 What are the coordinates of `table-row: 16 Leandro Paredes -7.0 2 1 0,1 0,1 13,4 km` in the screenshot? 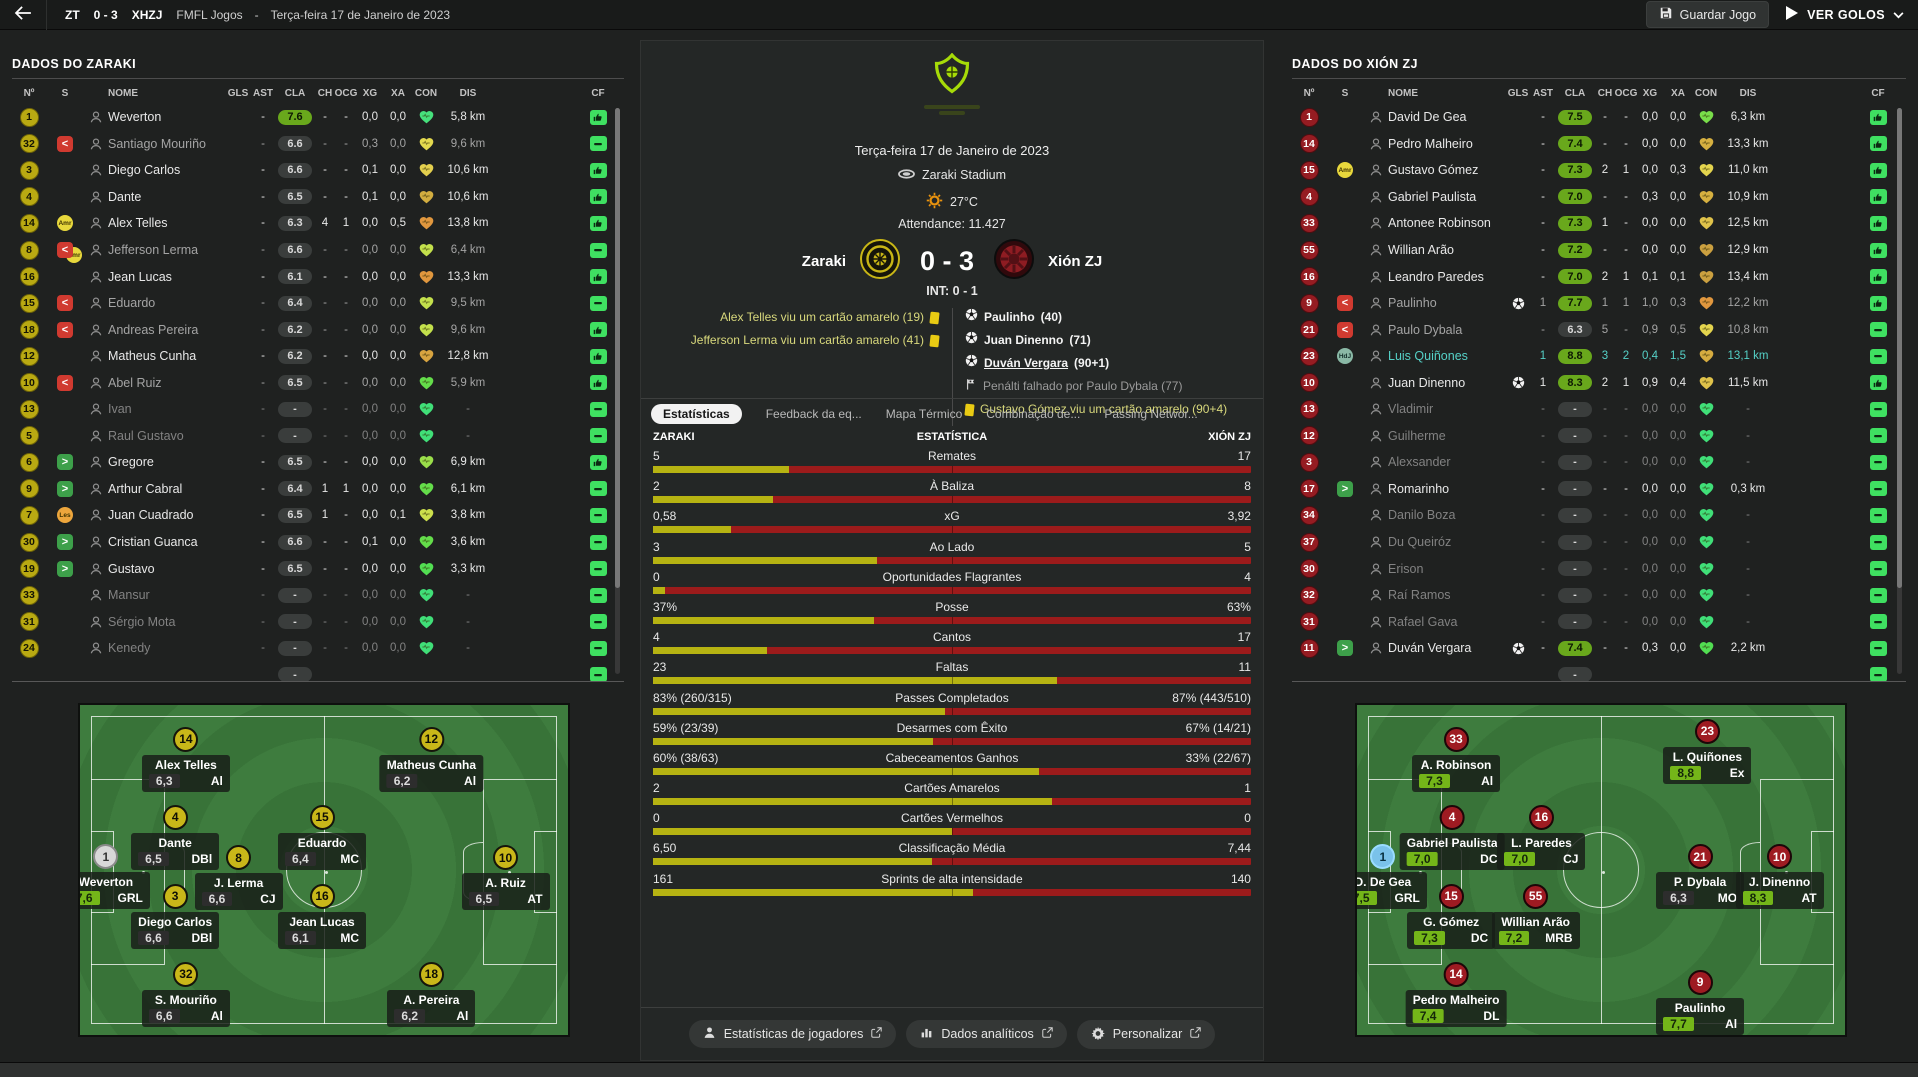 It's located at (1599, 276).